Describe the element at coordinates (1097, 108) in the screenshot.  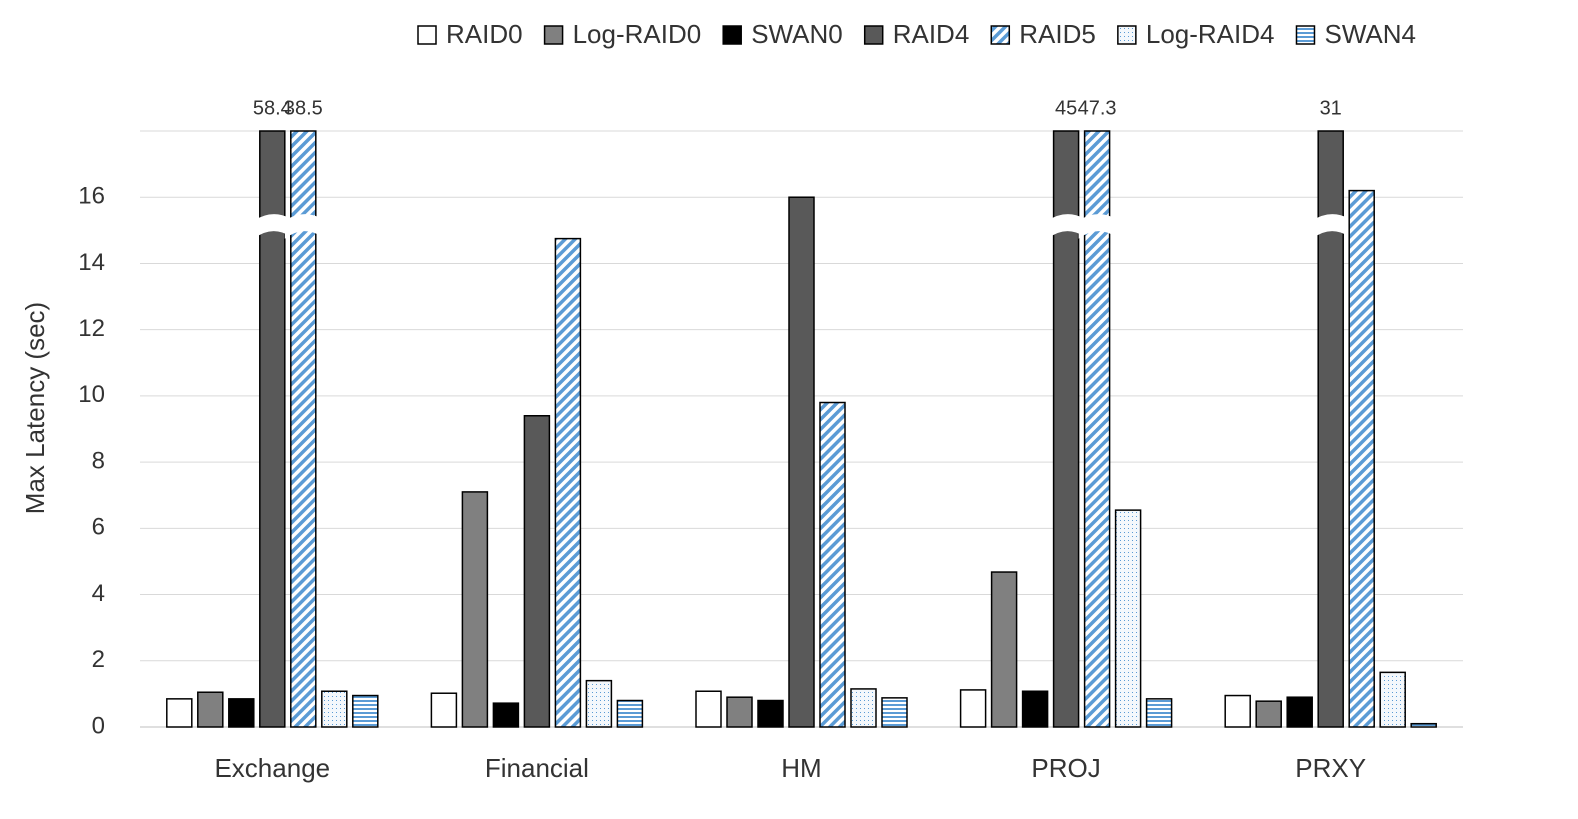
I see `value-label: 47.3` at that location.